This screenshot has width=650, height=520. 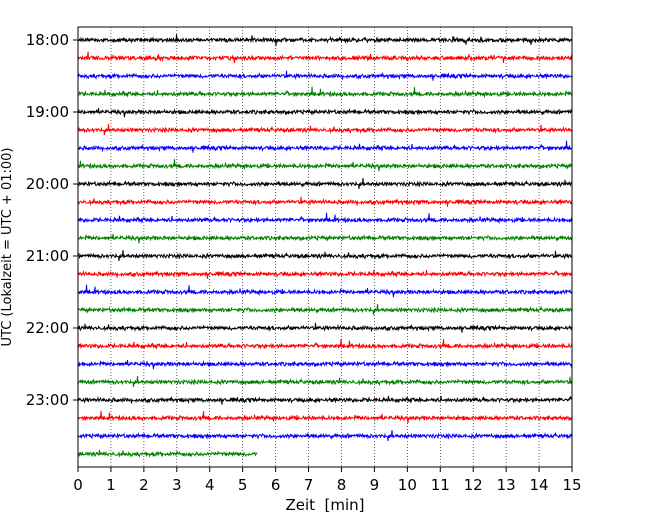 I want to click on x-tick-label: 8, so click(x=342, y=485).